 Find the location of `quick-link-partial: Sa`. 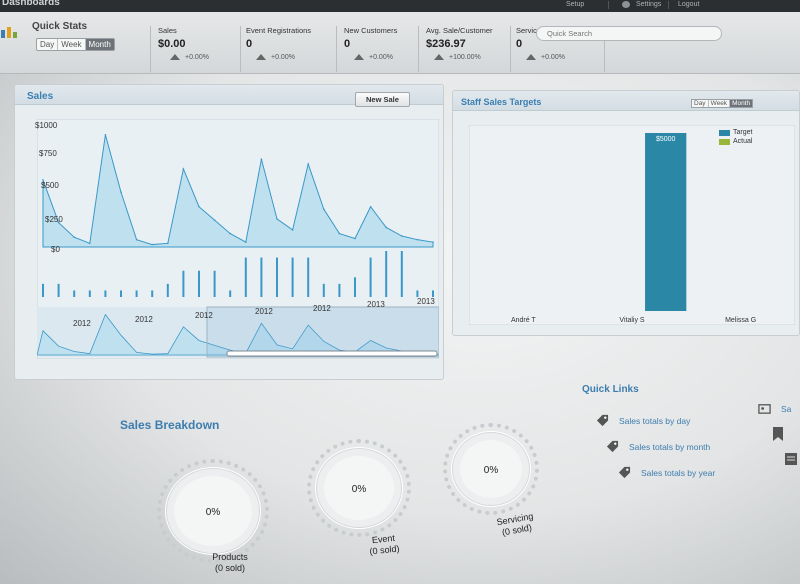

quick-link-partial: Sa is located at coordinates (774, 408).